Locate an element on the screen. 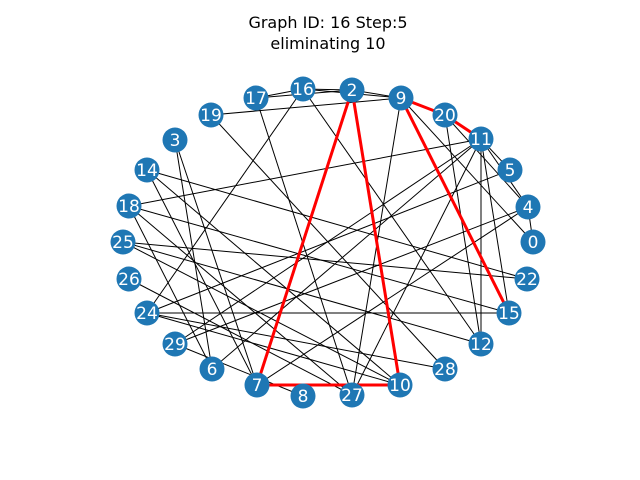 The image size is (640, 480). node-label-8: 8 is located at coordinates (303, 397).